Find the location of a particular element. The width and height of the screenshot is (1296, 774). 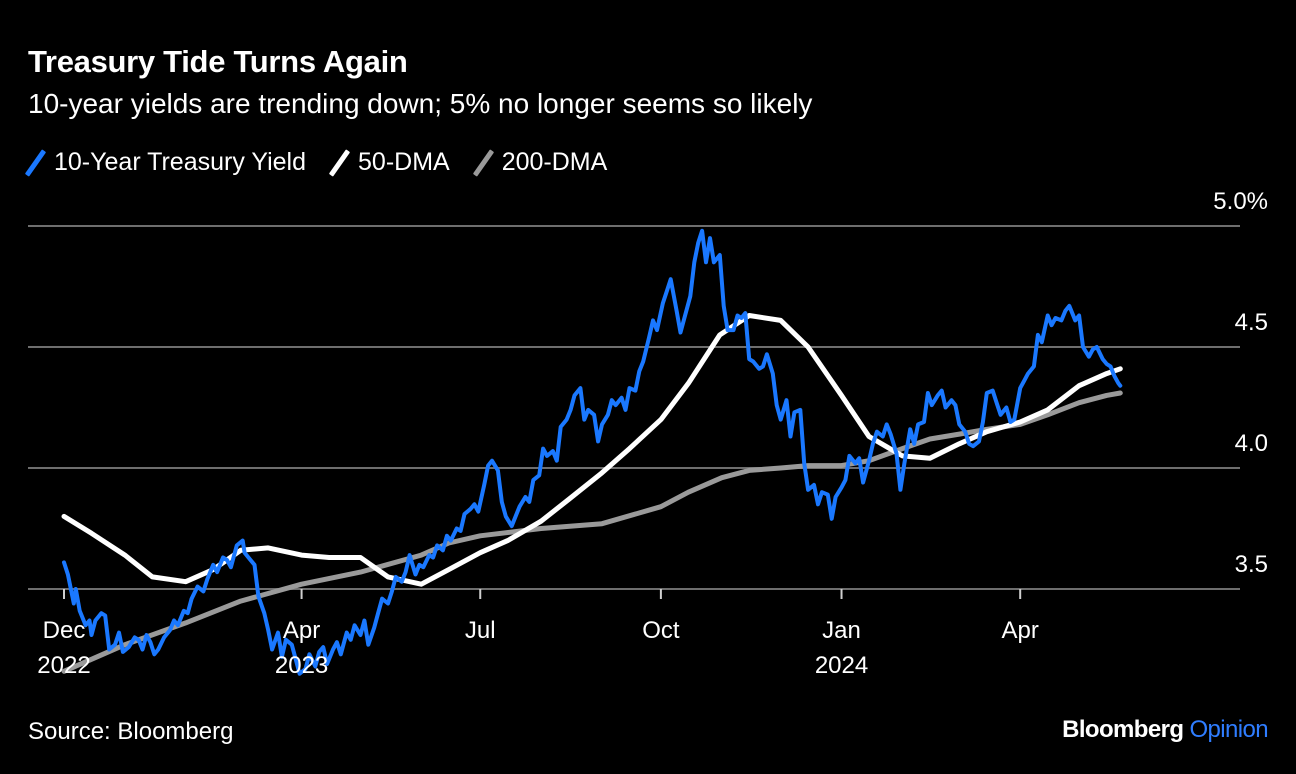

y-tick-label: 5.0% is located at coordinates (1240, 201).